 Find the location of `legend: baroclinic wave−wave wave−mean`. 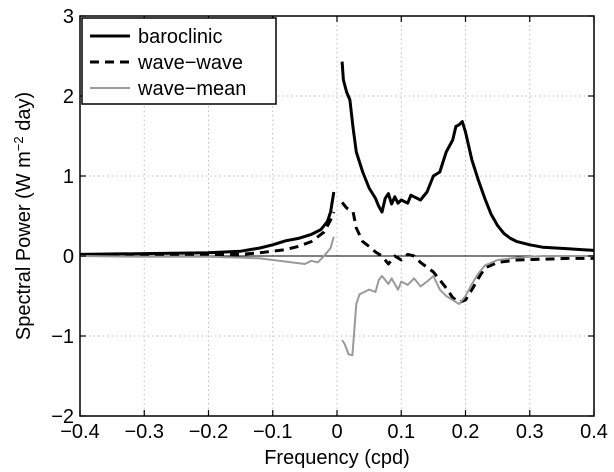

legend: baroclinic wave−wave wave−mean is located at coordinates (179, 61).